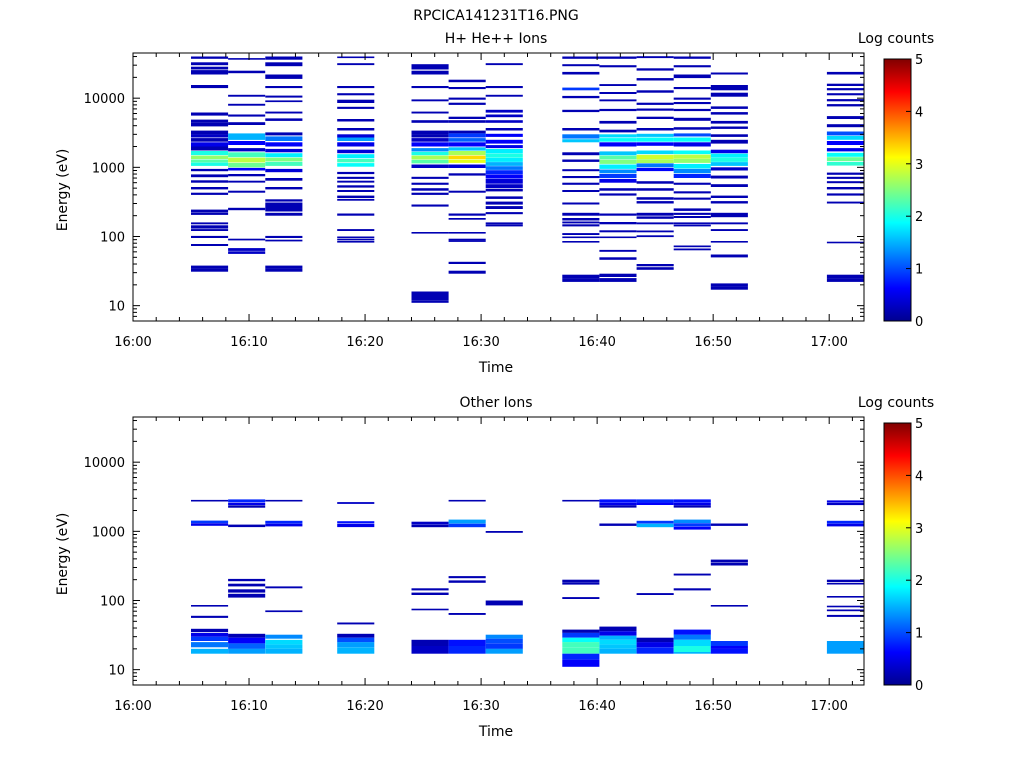 This screenshot has width=1024, height=768. I want to click on x-tick-label: 16:10, so click(248, 342).